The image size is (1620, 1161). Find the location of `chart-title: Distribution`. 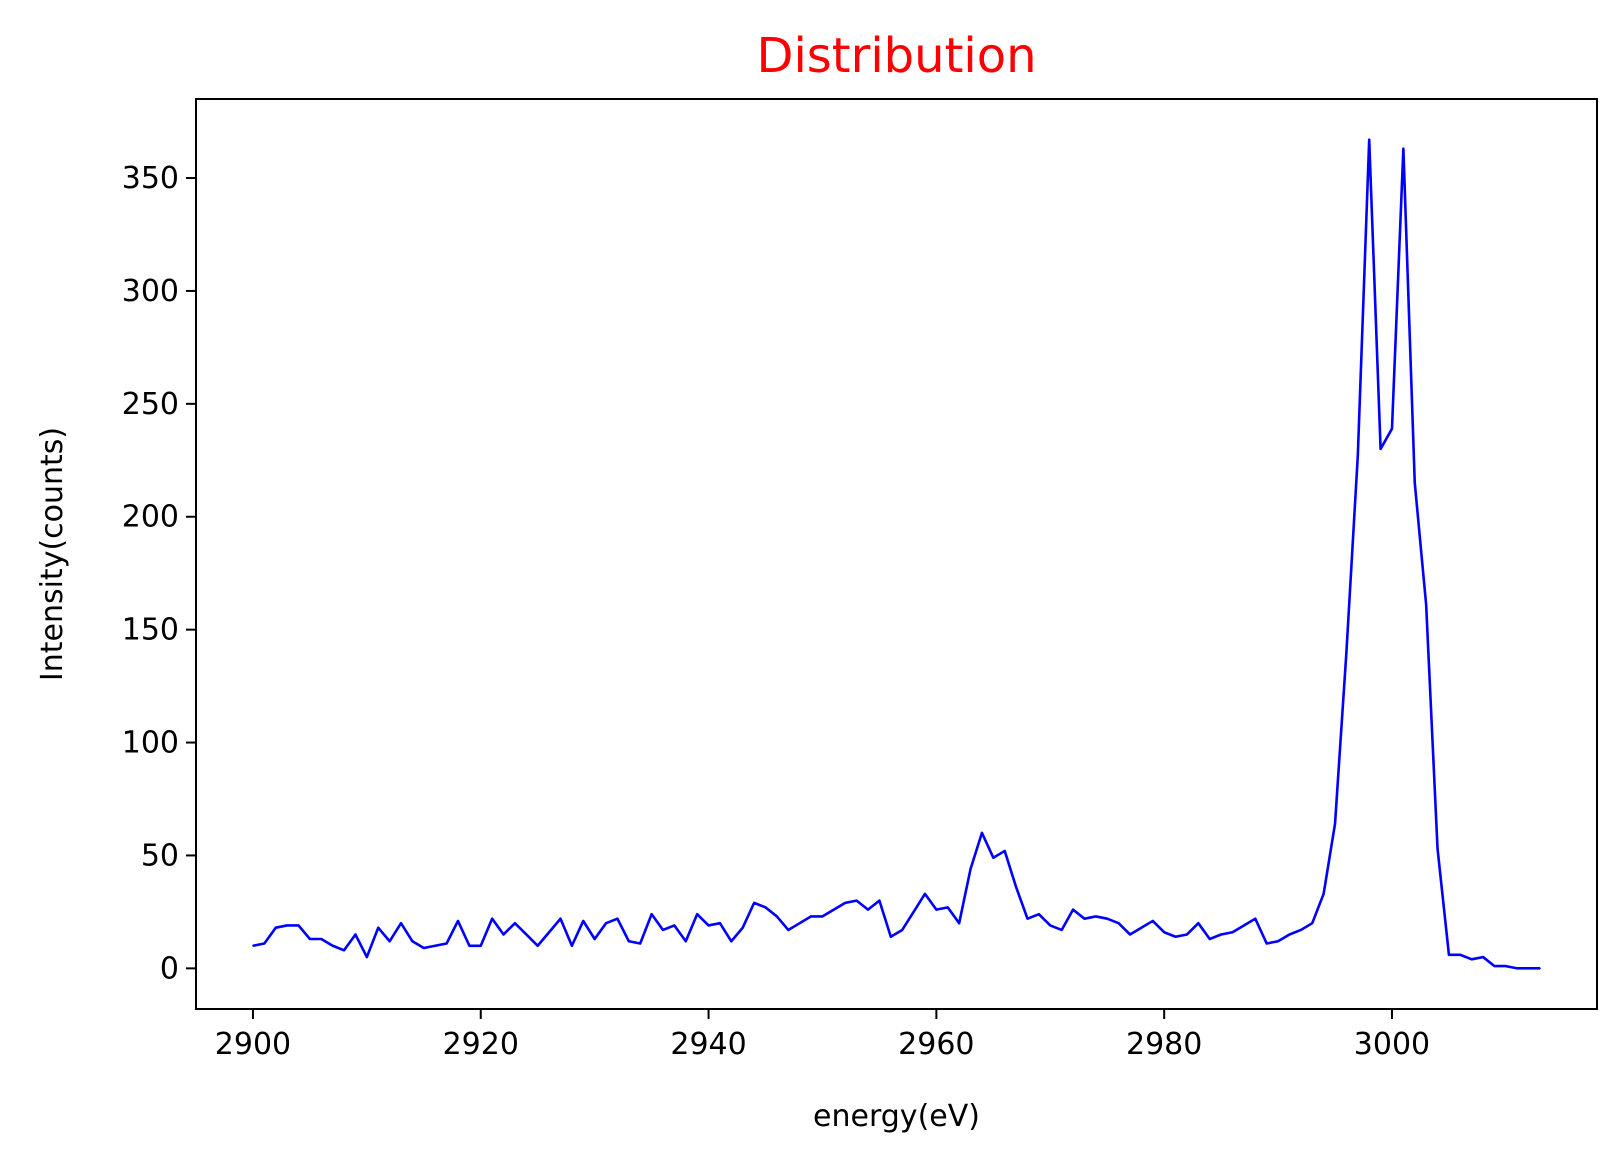

chart-title: Distribution is located at coordinates (896, 56).